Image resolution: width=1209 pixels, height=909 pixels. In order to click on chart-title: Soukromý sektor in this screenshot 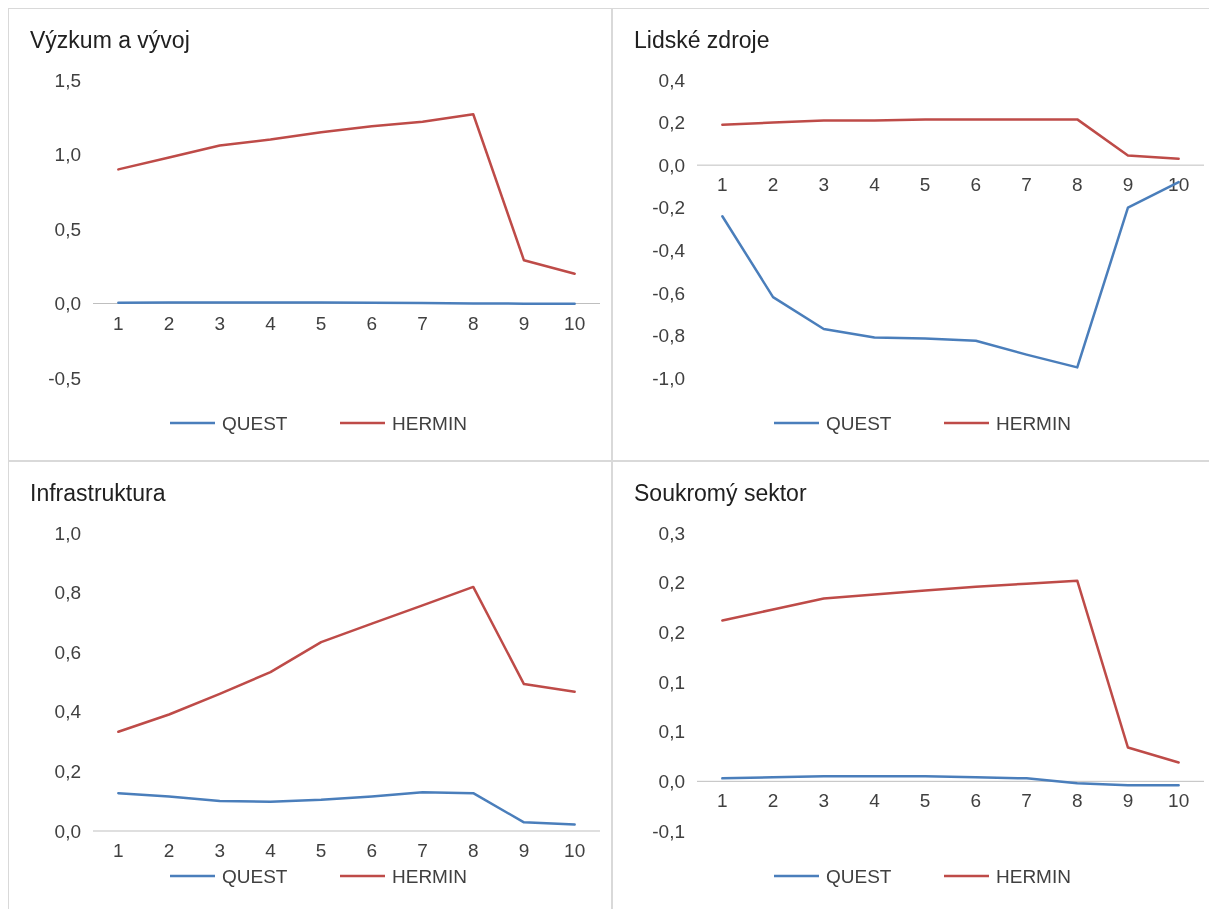, I will do `click(720, 493)`.